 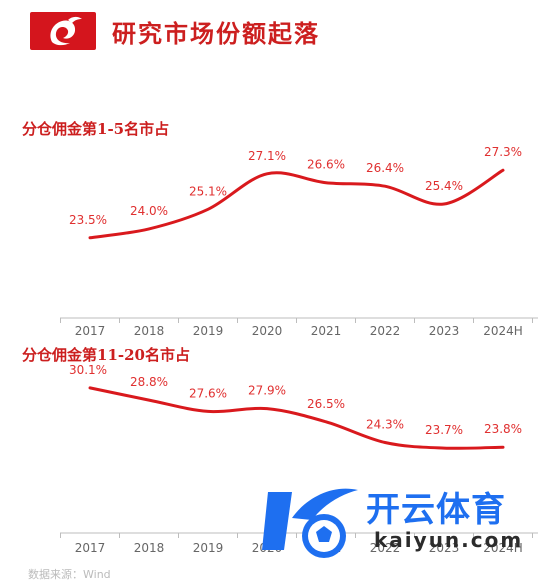 What do you see at coordinates (436, 510) in the screenshot?
I see `watermark-text: 开云体育` at bounding box center [436, 510].